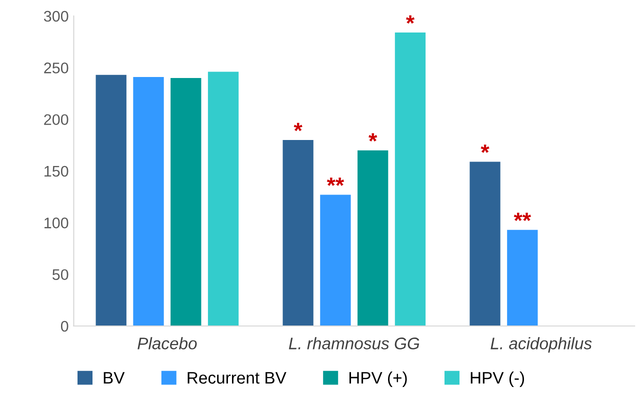 The width and height of the screenshot is (641, 400). What do you see at coordinates (56, 171) in the screenshot?
I see `y-tick-label: 150` at bounding box center [56, 171].